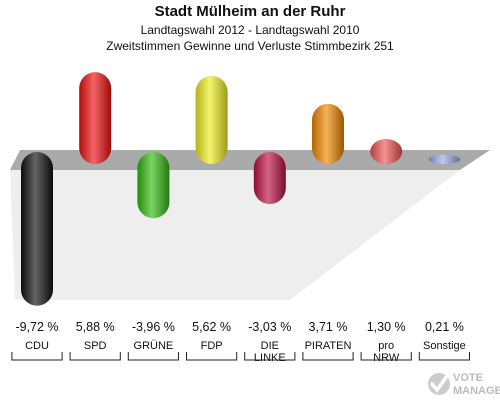  Describe the element at coordinates (444, 327) in the screenshot. I see `value-label-sonstige: 0,21 %` at that location.